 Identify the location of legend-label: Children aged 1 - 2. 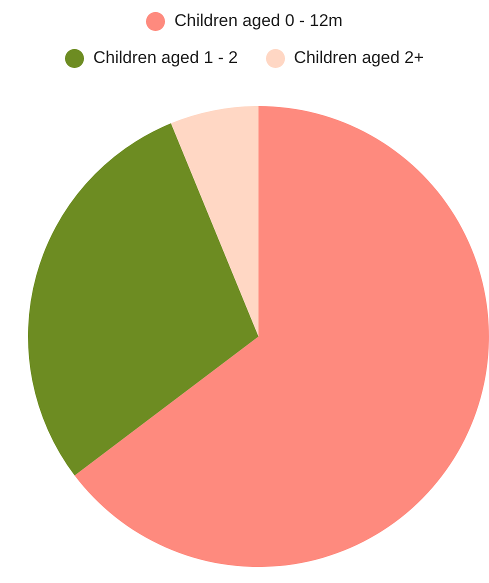
(165, 58).